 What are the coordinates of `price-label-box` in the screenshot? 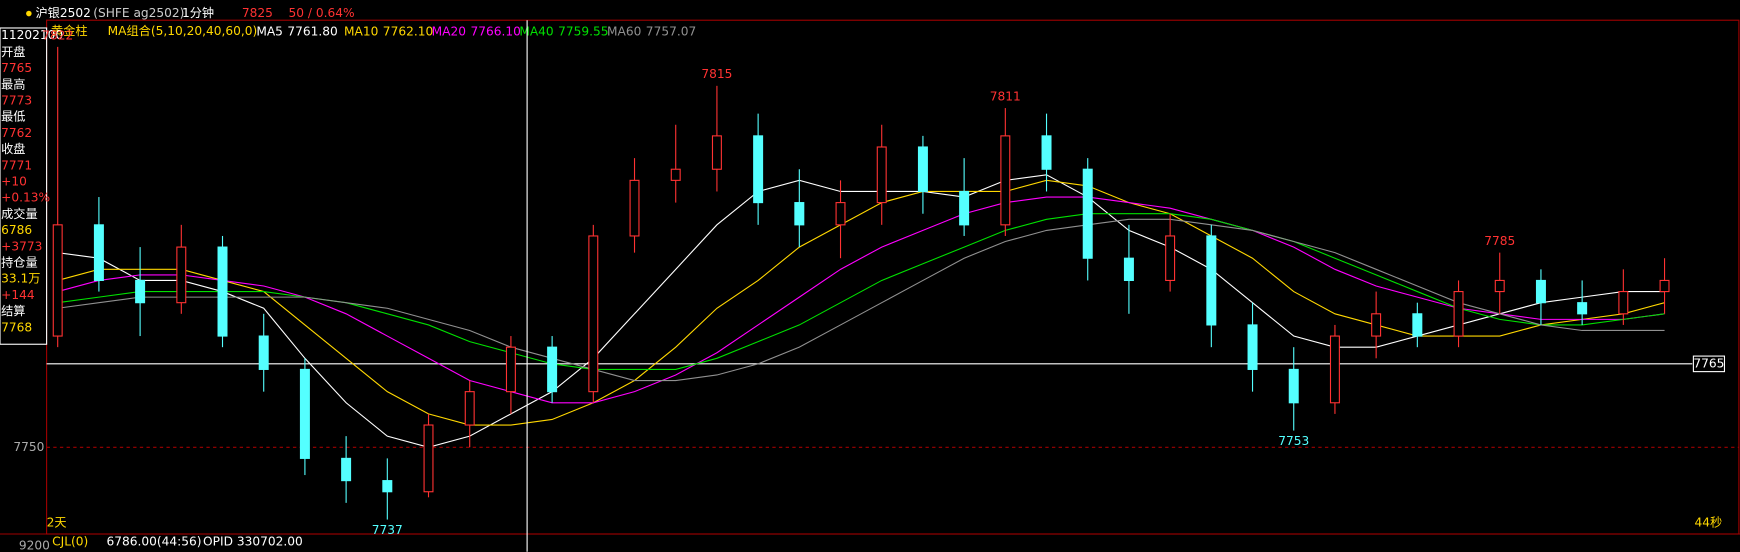 It's located at (1709, 364).